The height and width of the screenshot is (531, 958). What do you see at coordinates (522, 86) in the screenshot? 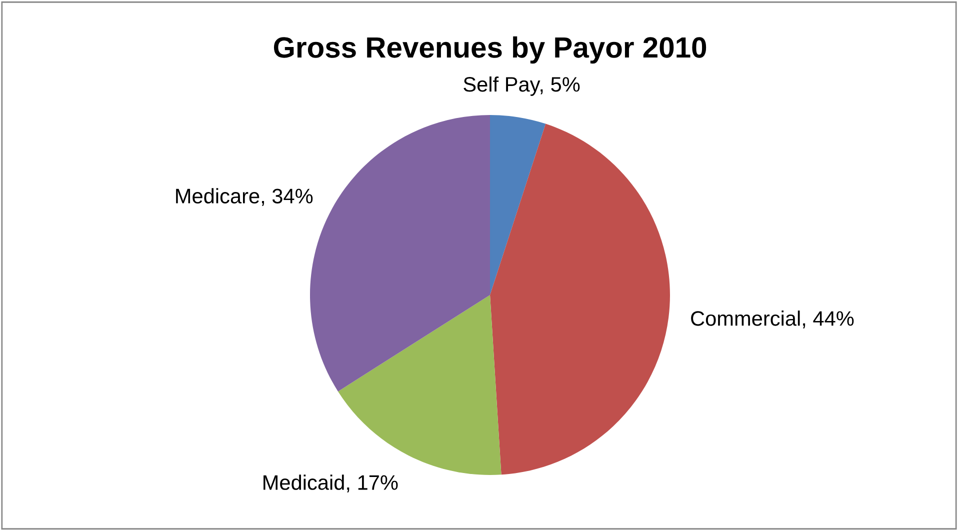
I see `slice-label: Self Pay, 5%` at bounding box center [522, 86].